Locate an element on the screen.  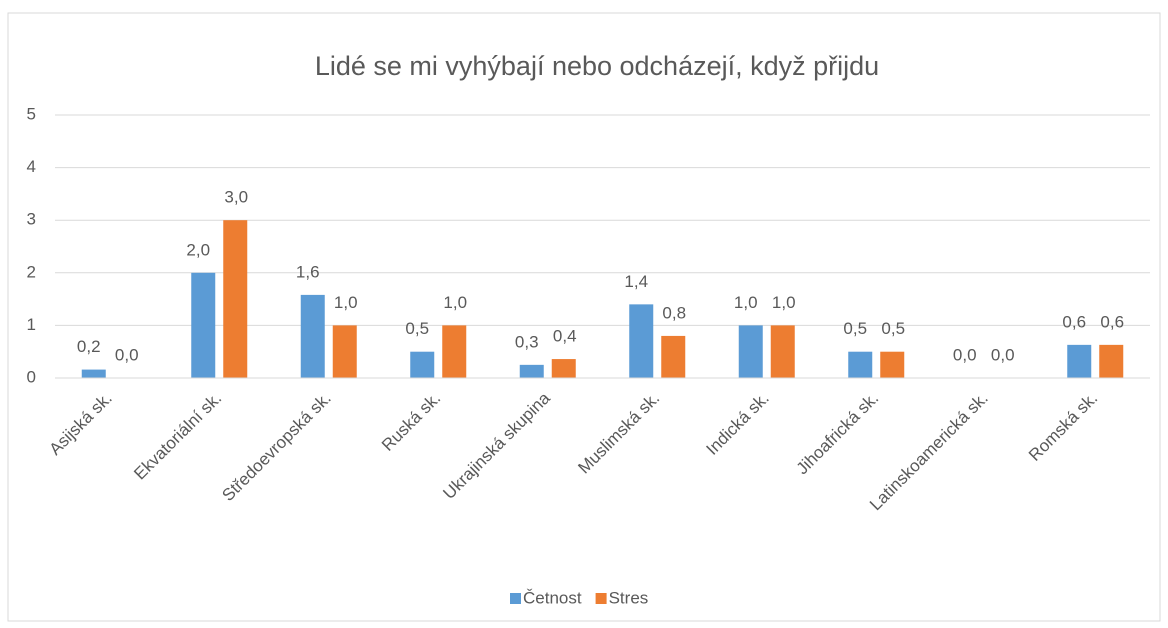
data-label: 3,0 is located at coordinates (236, 197).